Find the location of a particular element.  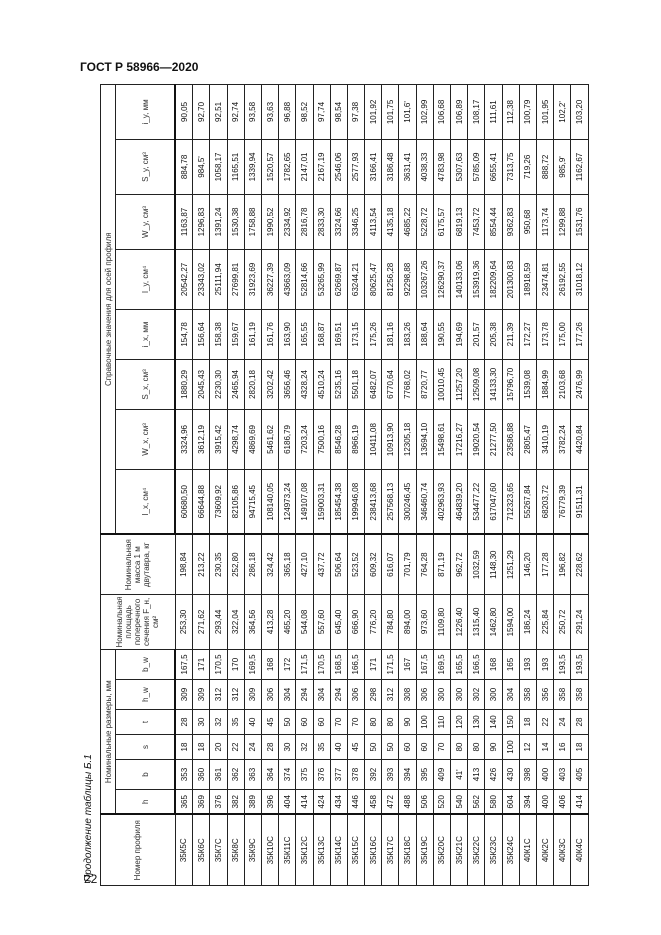

table-cell: 413,28 is located at coordinates (270, 622).